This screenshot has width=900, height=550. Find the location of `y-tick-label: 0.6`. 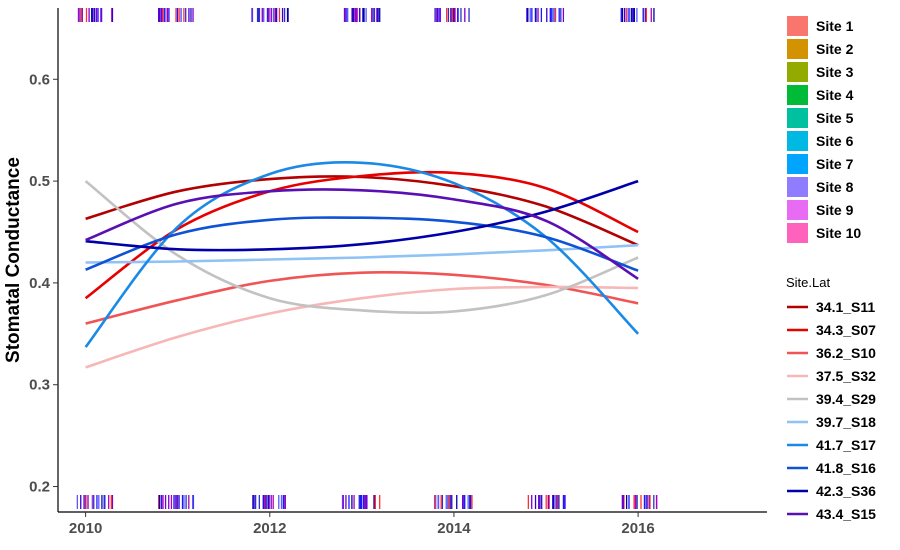

y-tick-label: 0.6 is located at coordinates (39, 79).